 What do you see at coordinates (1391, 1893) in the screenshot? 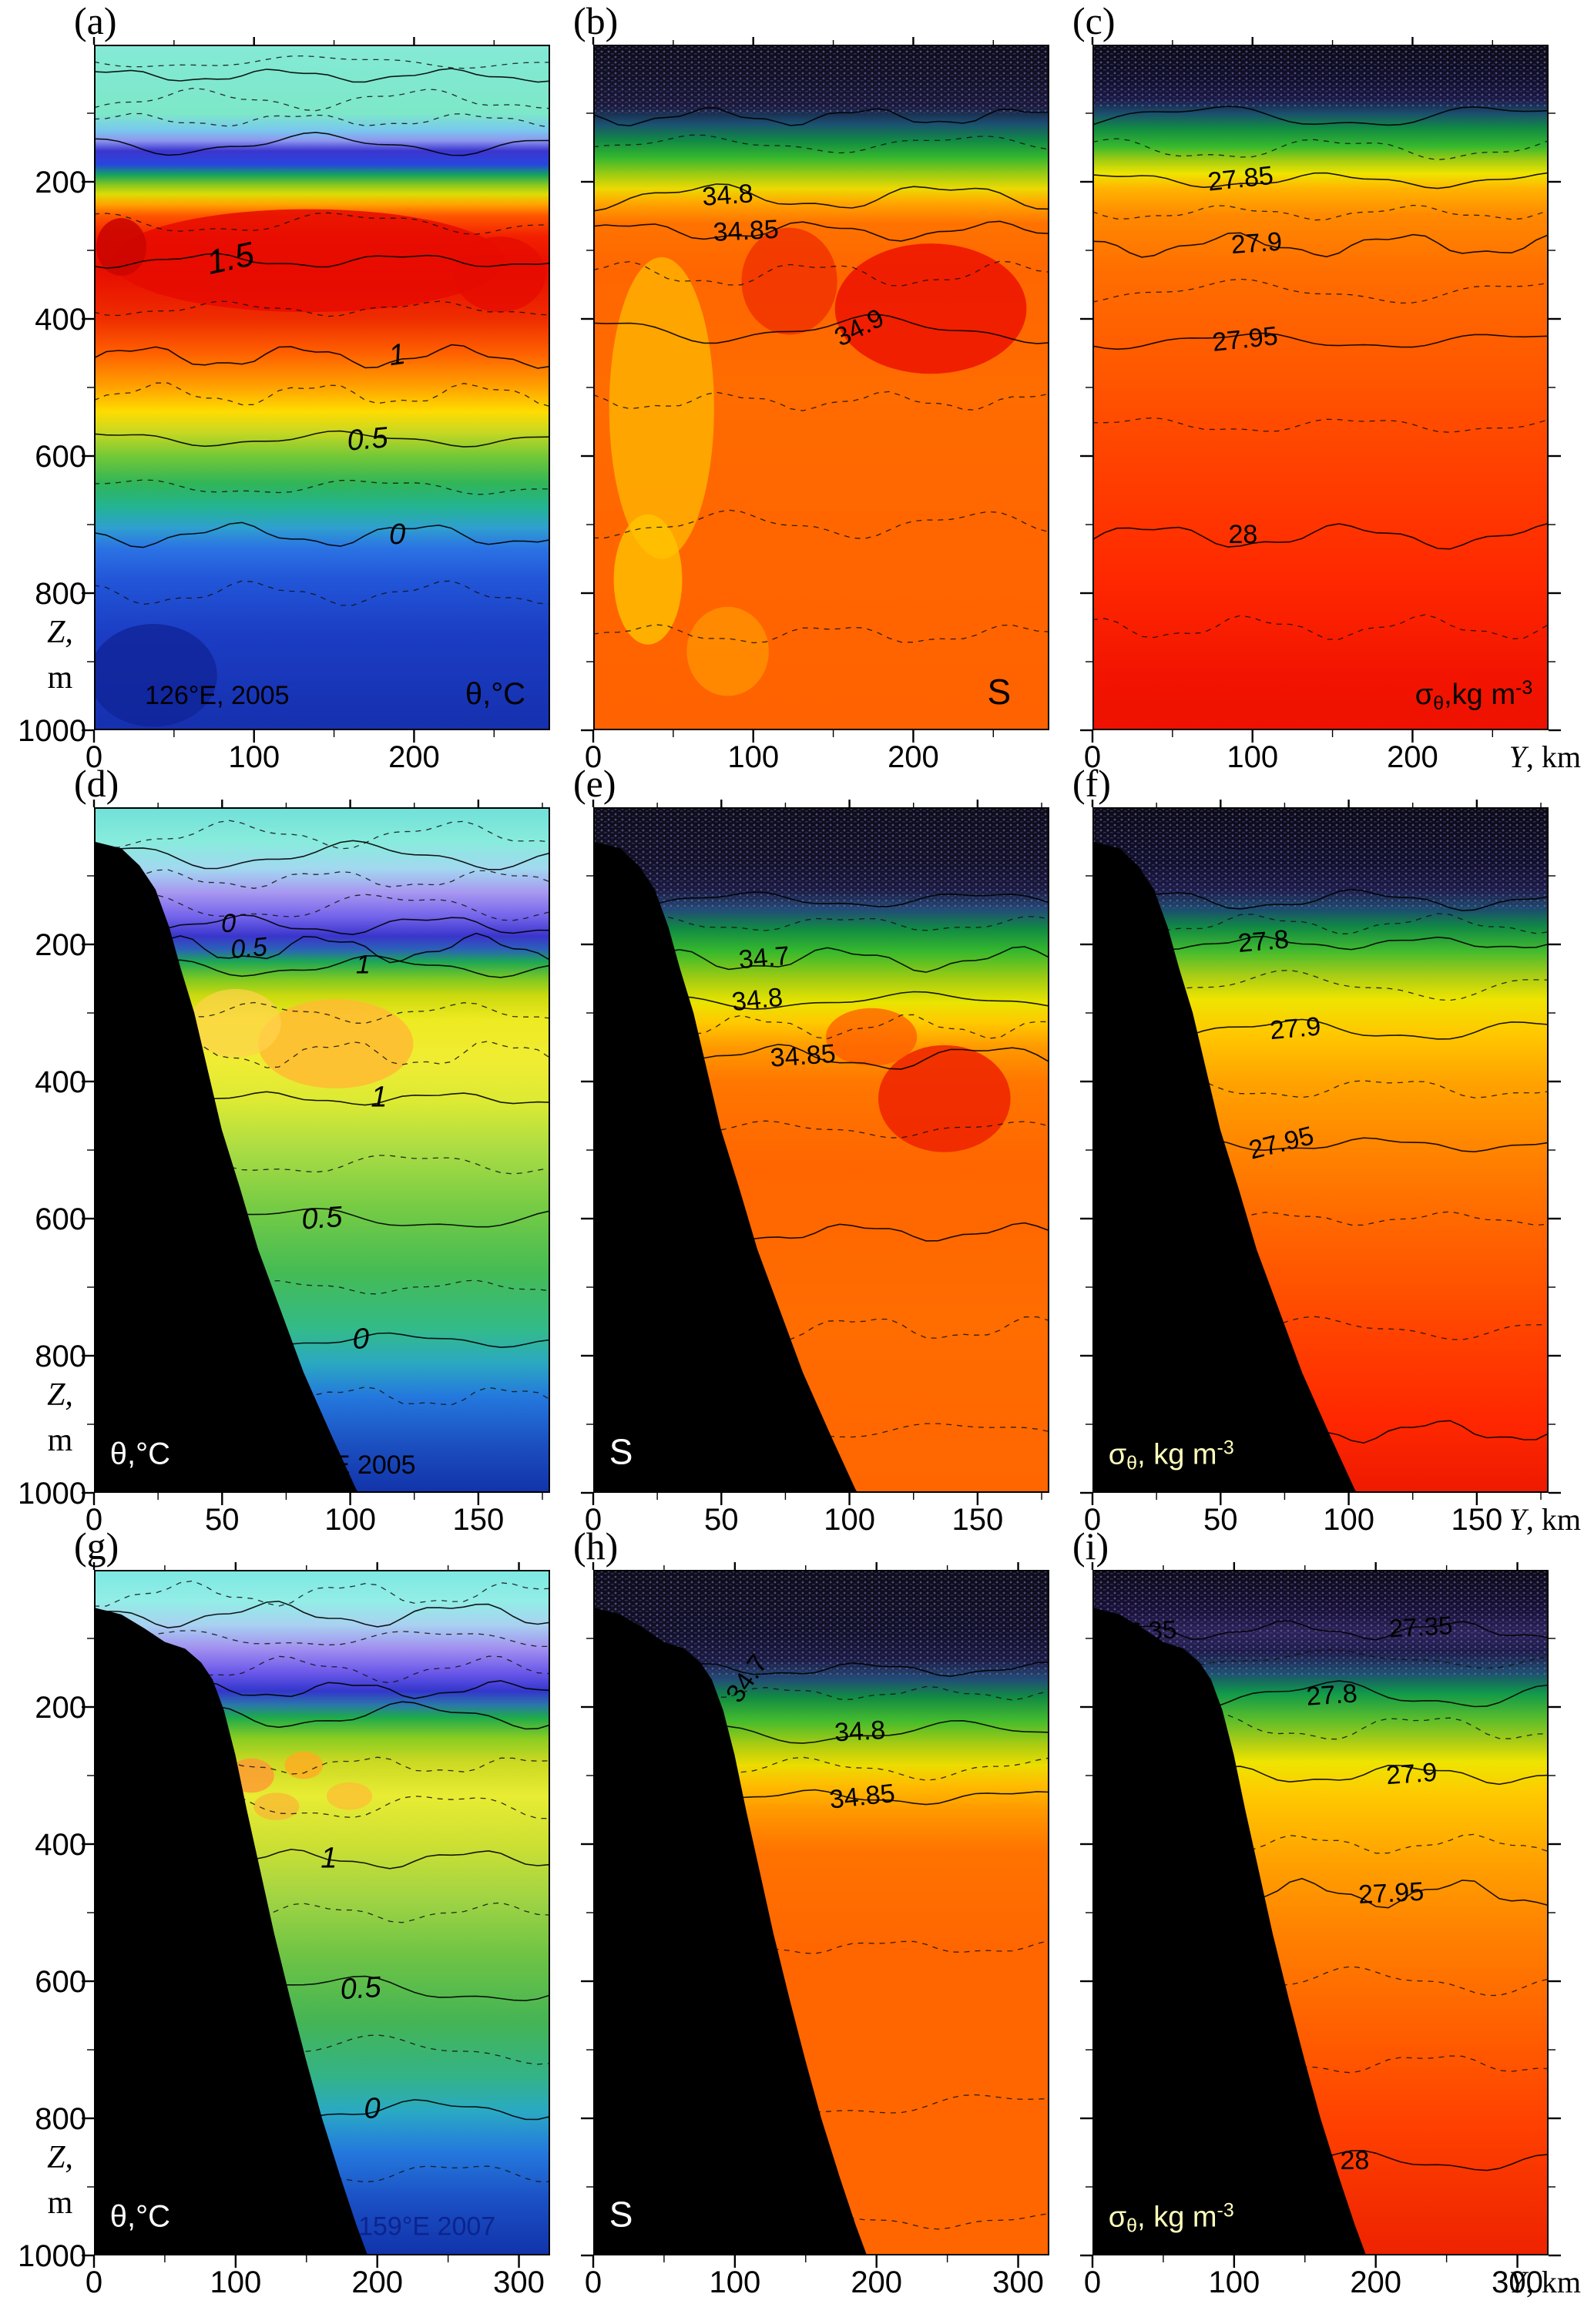
I see `contour-label: 27.95` at bounding box center [1391, 1893].